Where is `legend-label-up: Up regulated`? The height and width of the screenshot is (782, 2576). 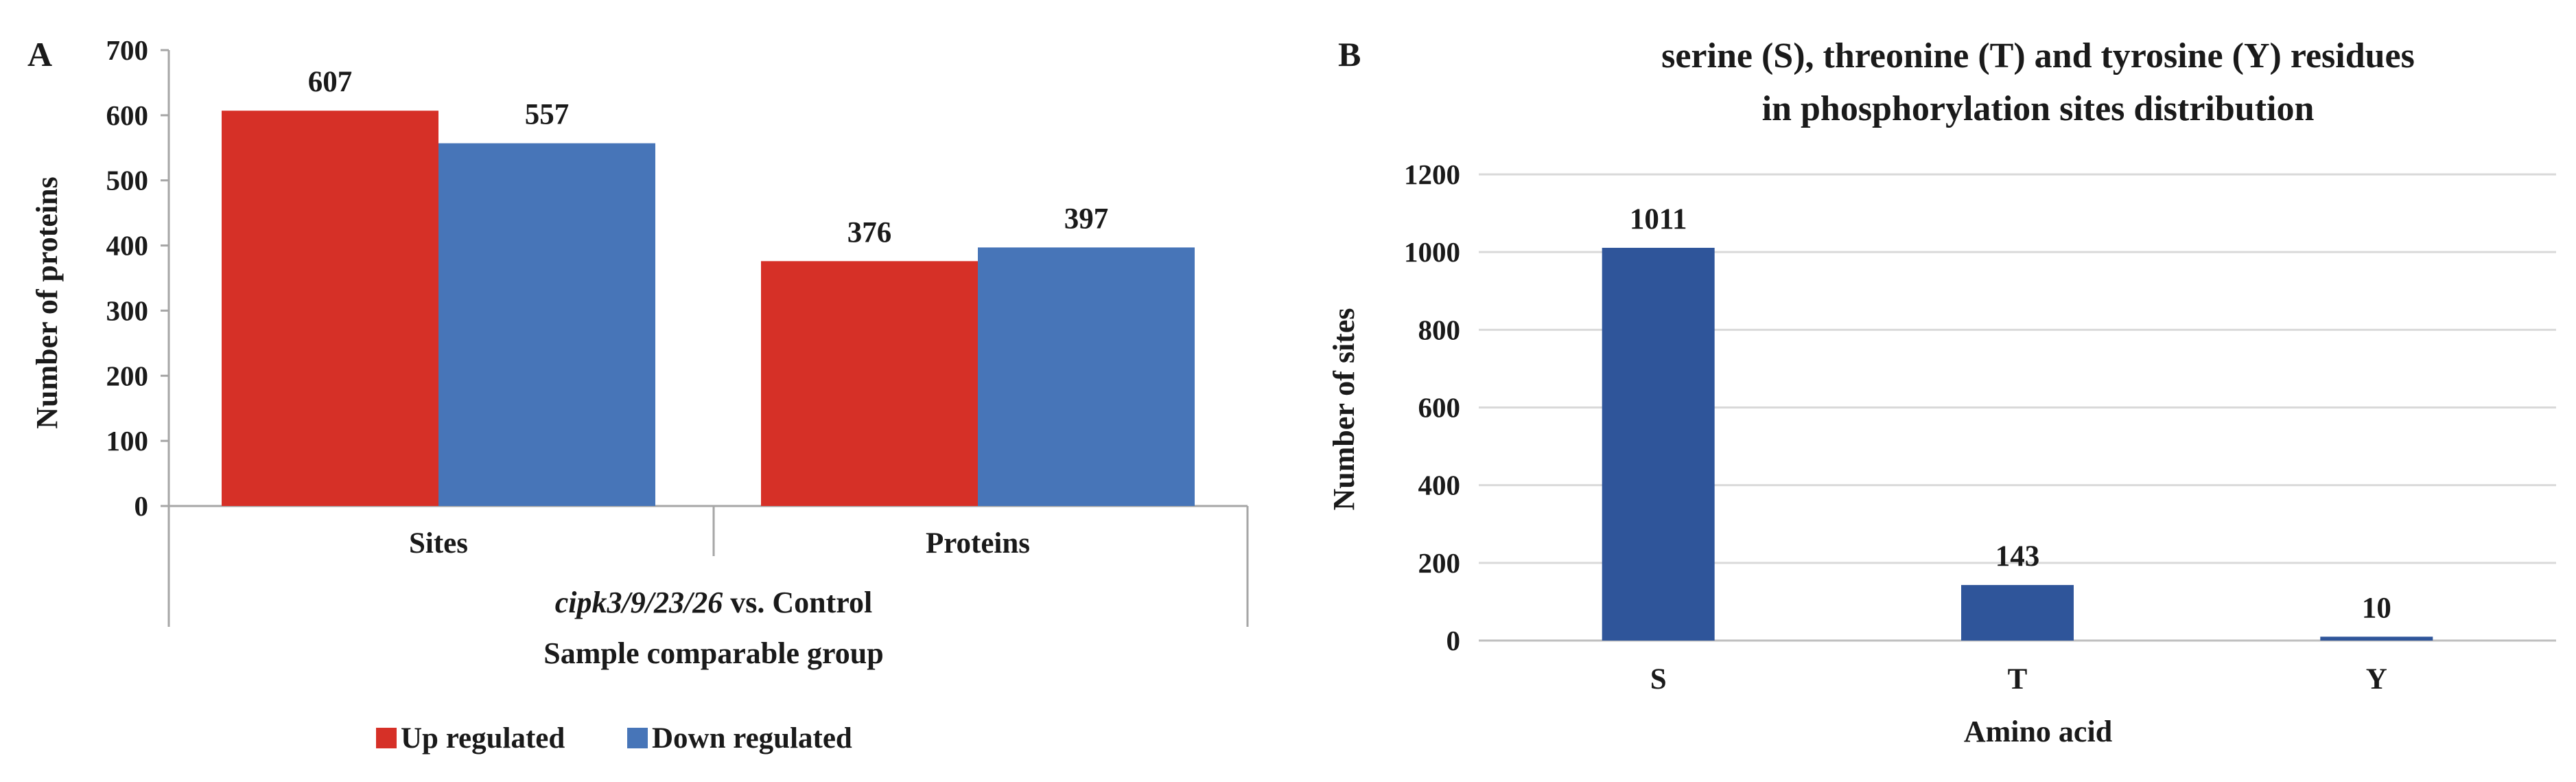
legend-label-up: Up regulated is located at coordinates (483, 738).